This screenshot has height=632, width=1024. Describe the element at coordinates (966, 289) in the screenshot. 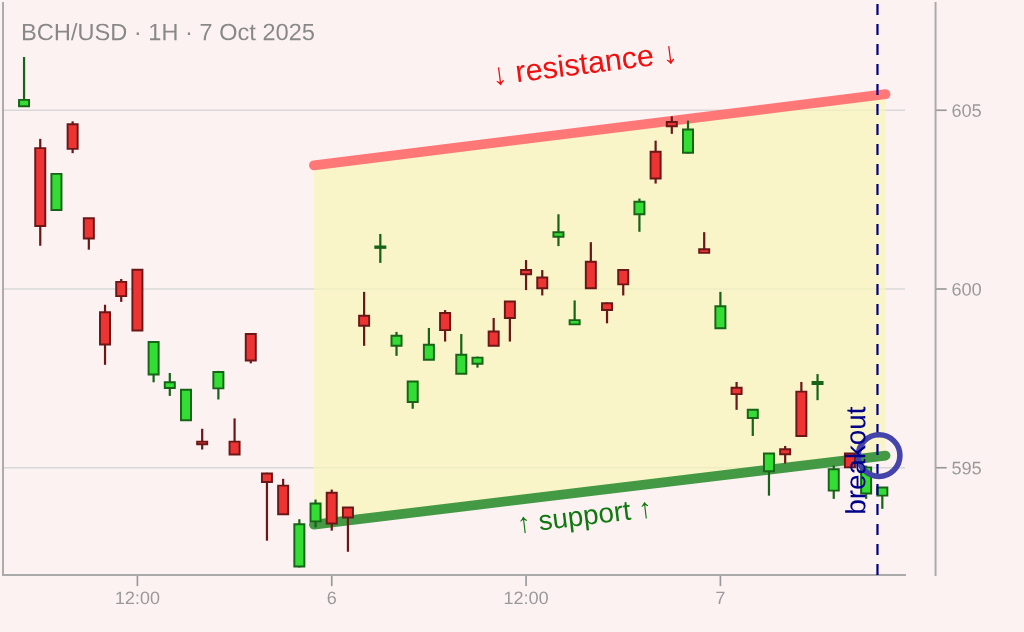

I see `y-tick-label: 600` at that location.